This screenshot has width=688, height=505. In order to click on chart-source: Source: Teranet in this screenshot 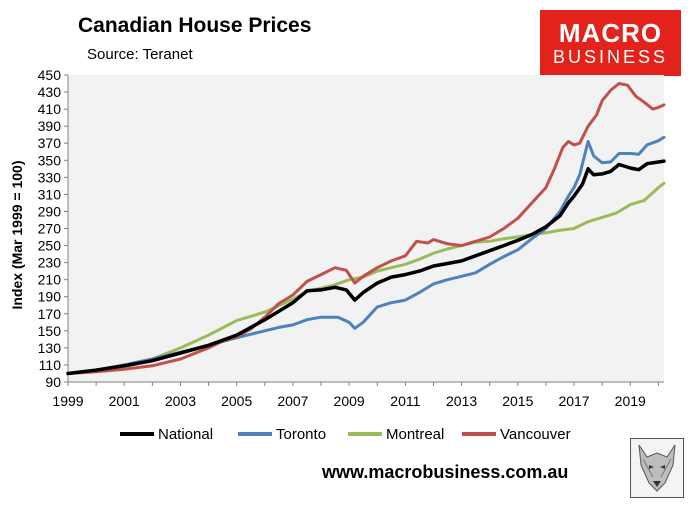, I will do `click(140, 54)`.